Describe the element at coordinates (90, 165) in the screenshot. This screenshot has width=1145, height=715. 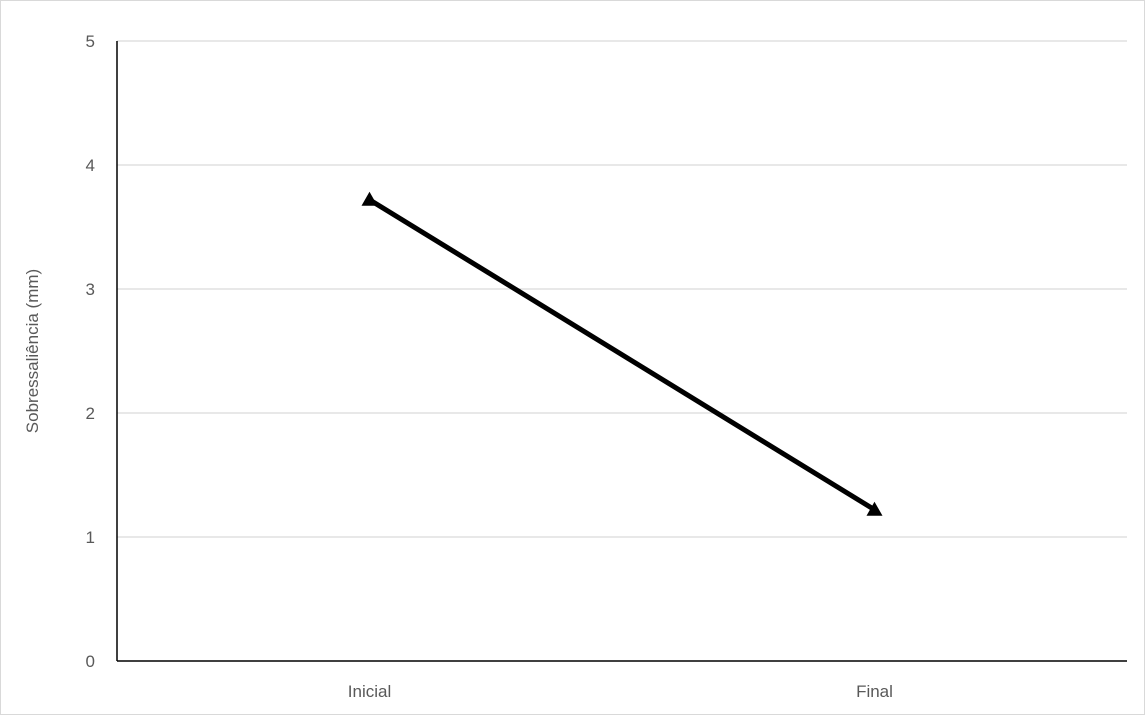
I see `y-tick-label: 4` at that location.